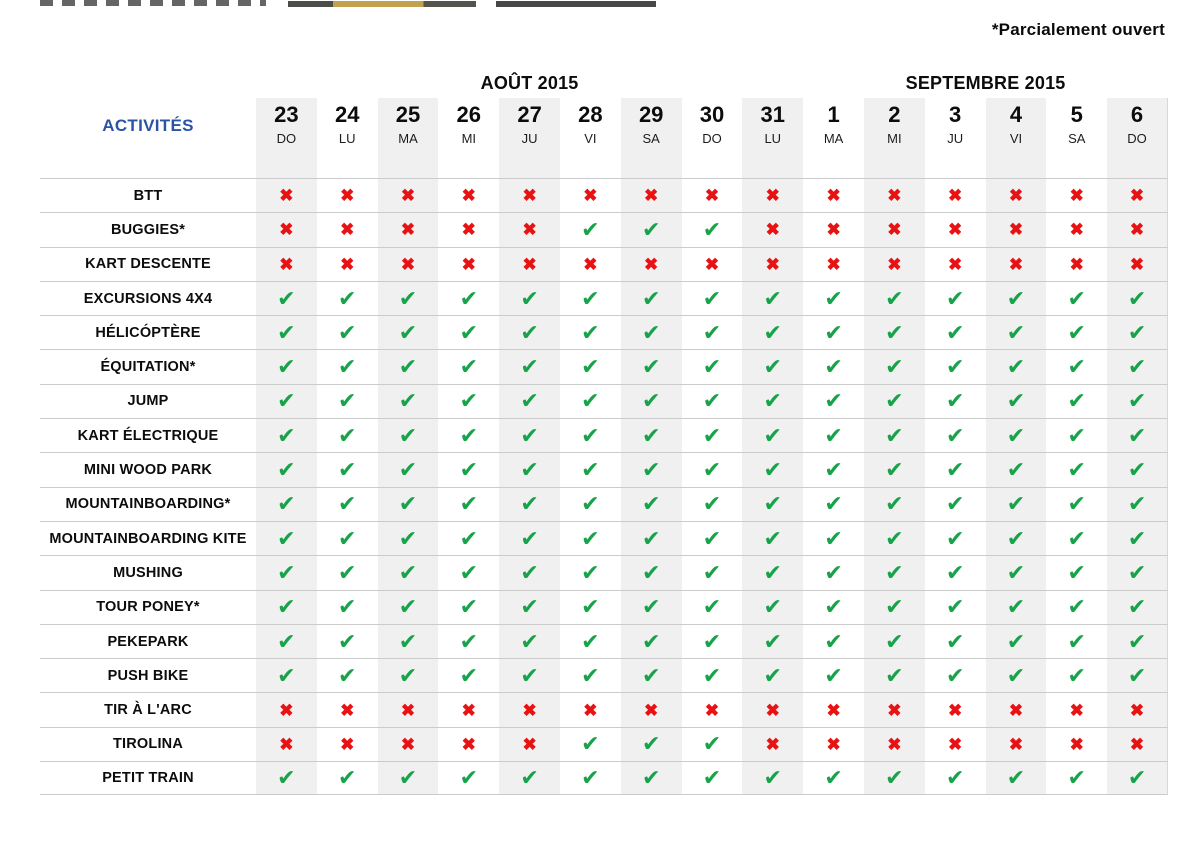 This screenshot has height=842, width=1200. I want to click on date-column-header-28: 28 VI, so click(590, 138).